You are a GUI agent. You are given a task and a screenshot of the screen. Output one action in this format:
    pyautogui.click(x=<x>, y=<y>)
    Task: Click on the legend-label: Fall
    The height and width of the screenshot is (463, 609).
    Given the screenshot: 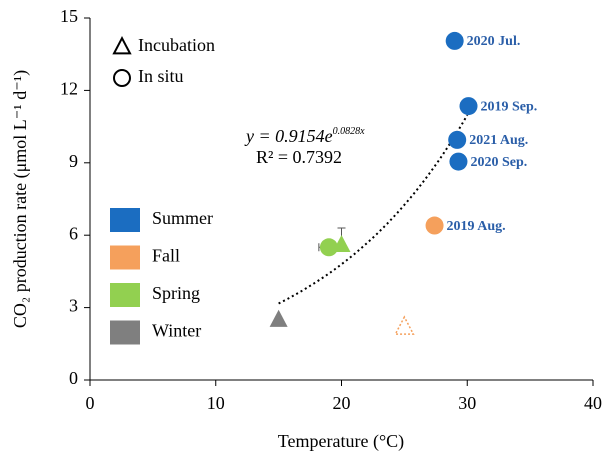 What is the action you would take?
    pyautogui.click(x=166, y=256)
    